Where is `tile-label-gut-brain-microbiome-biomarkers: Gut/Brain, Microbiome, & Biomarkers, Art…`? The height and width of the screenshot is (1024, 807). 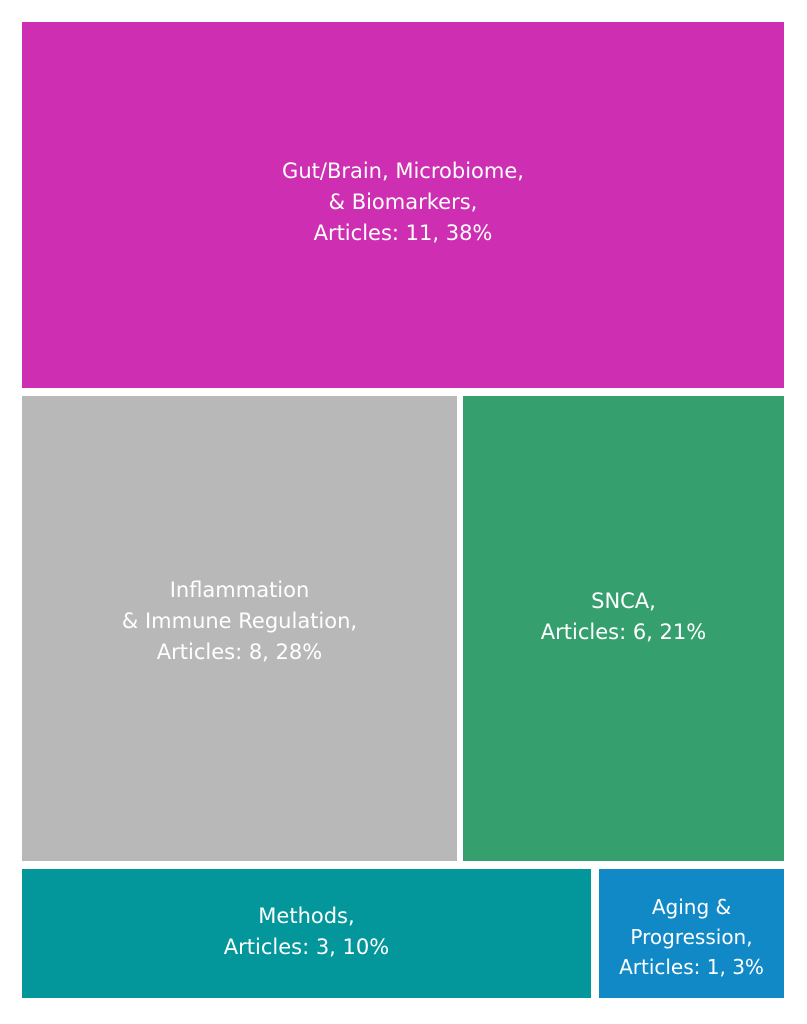
tile-label-gut-brain-microbiome-biomarkers: Gut/Brain, Microbiome, & Biomarkers, Art… is located at coordinates (403, 201).